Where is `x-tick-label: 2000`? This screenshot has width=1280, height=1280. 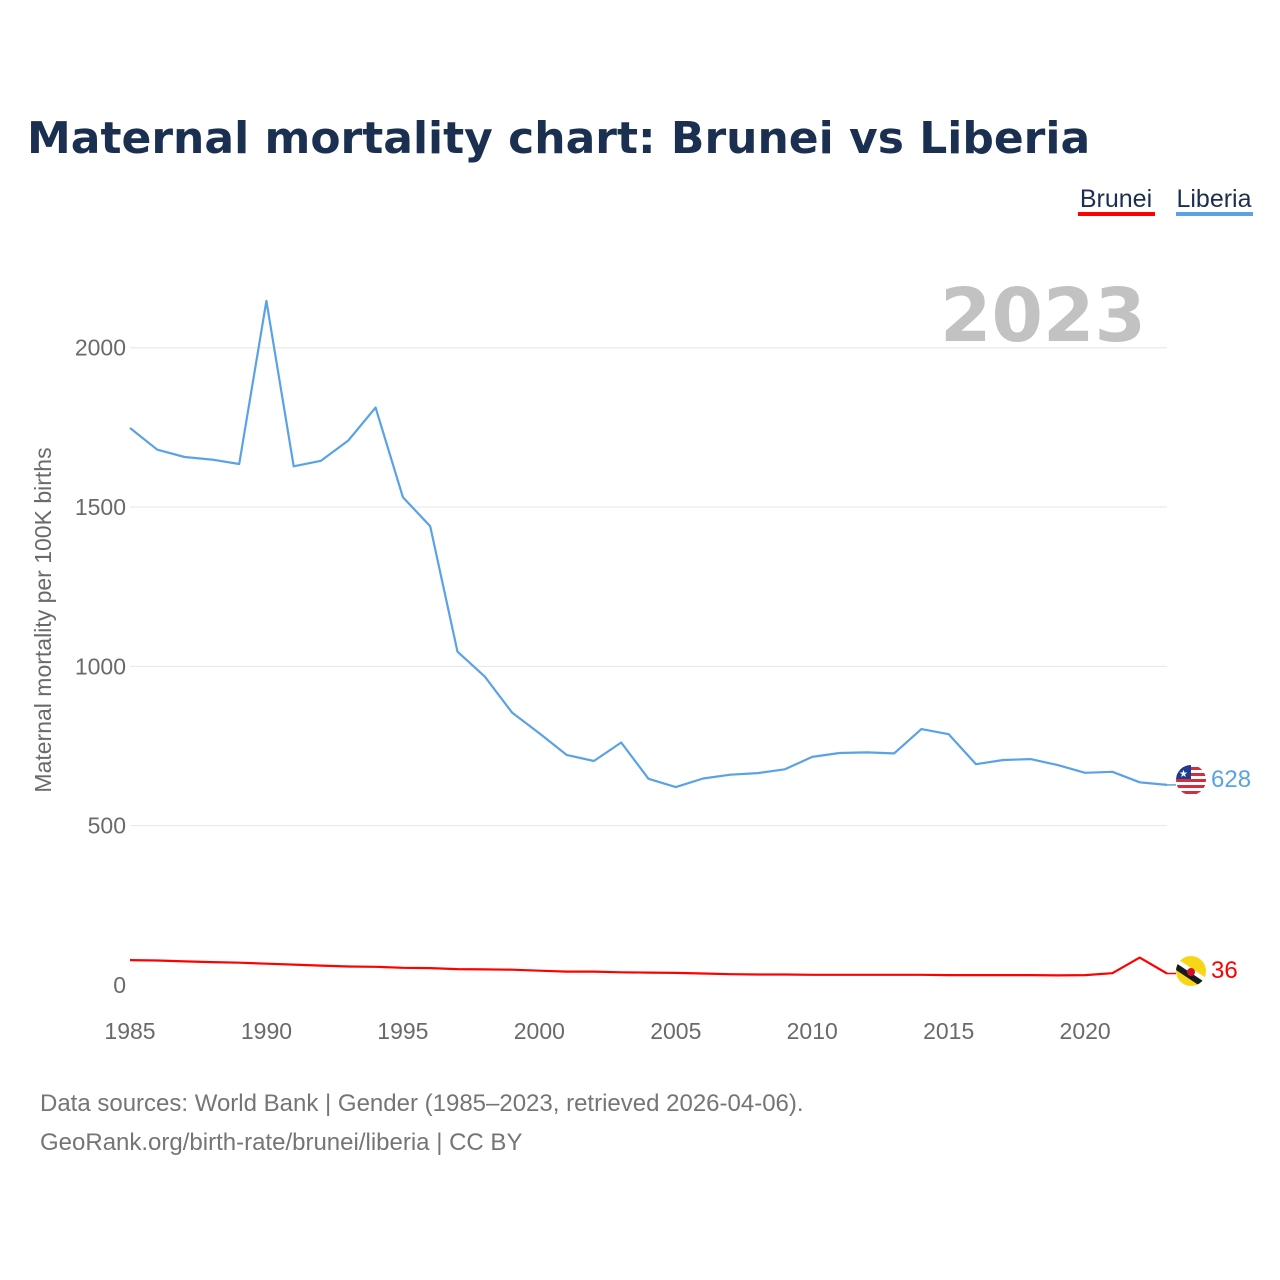
x-tick-label: 2000 is located at coordinates (539, 1031).